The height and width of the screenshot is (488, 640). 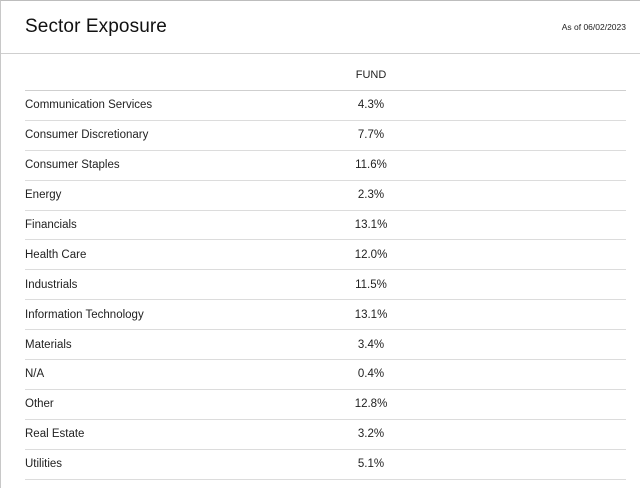 I want to click on table-header-row: FUND, so click(x=325, y=72).